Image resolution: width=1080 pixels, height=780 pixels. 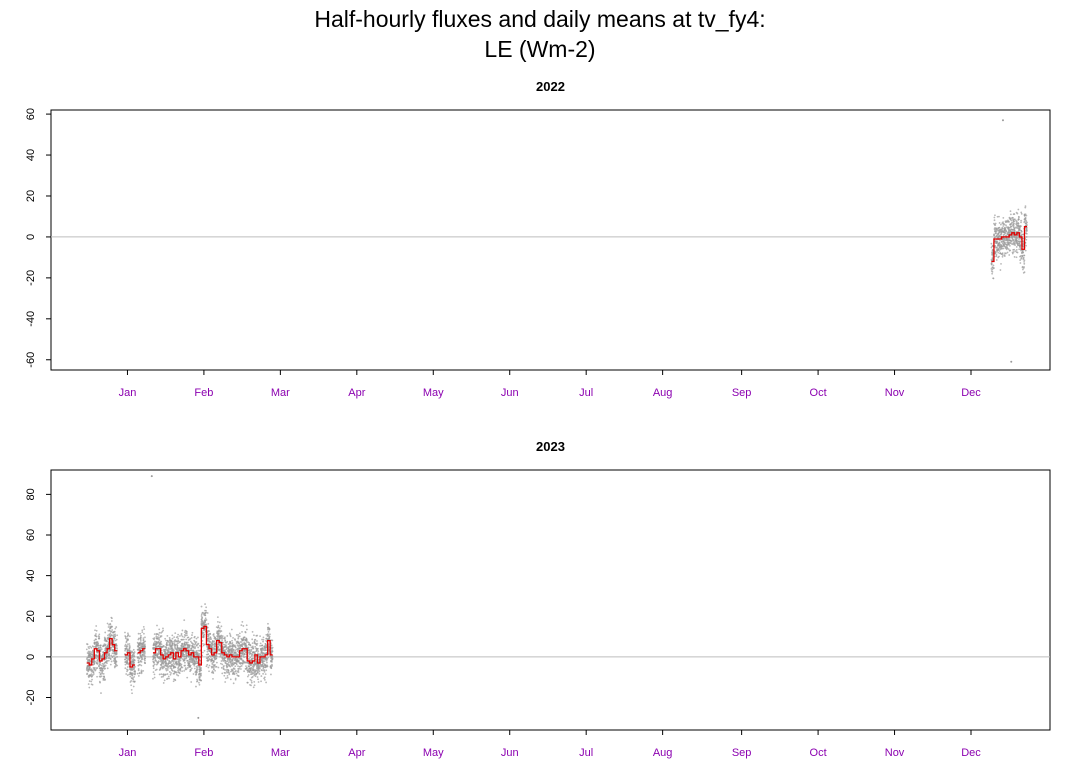 I want to click on x-tick-label-aug: Aug, so click(x=663, y=753).